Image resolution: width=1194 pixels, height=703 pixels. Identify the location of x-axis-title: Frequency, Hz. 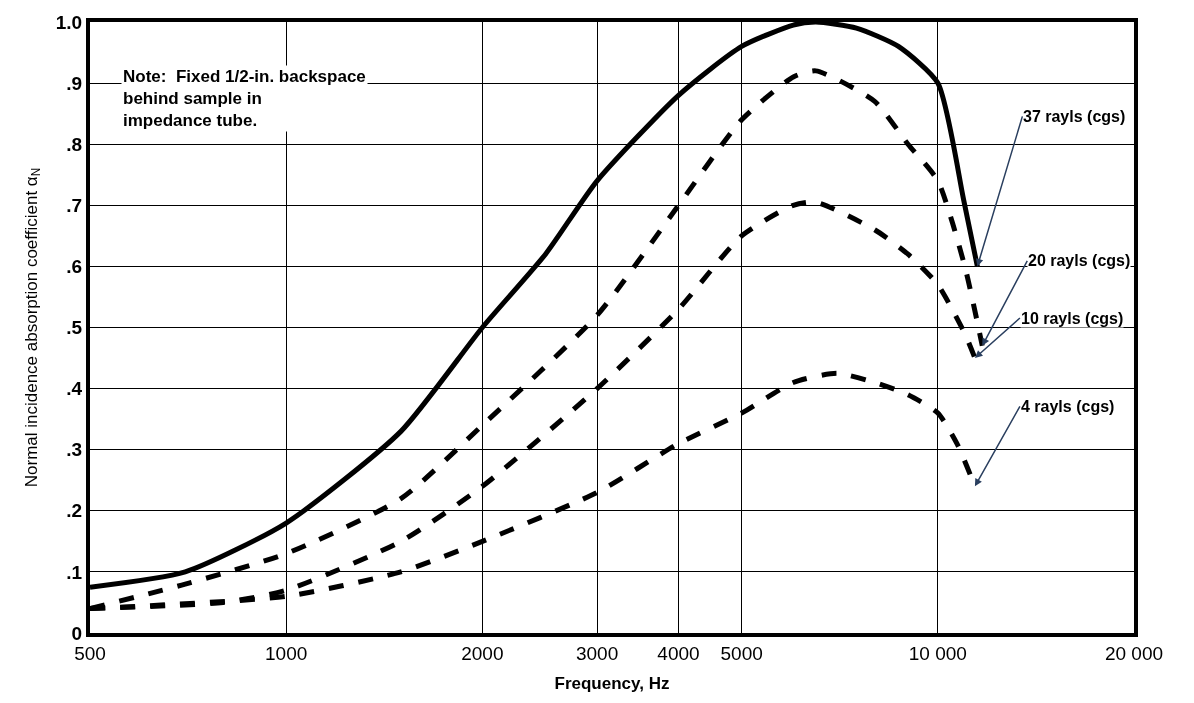
(612, 683).